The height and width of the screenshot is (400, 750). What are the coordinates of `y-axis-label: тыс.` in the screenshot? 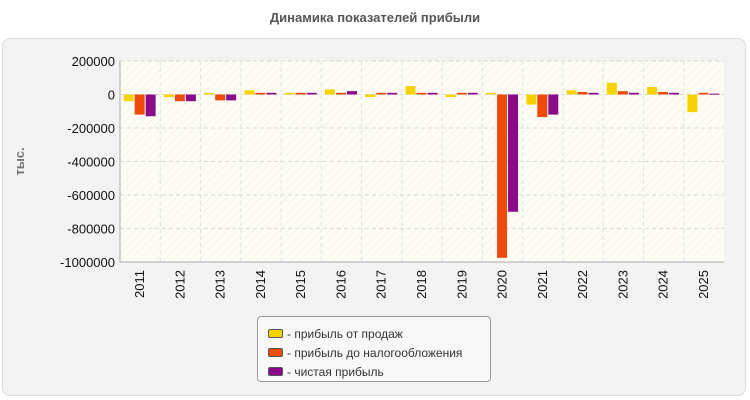 It's located at (19, 161).